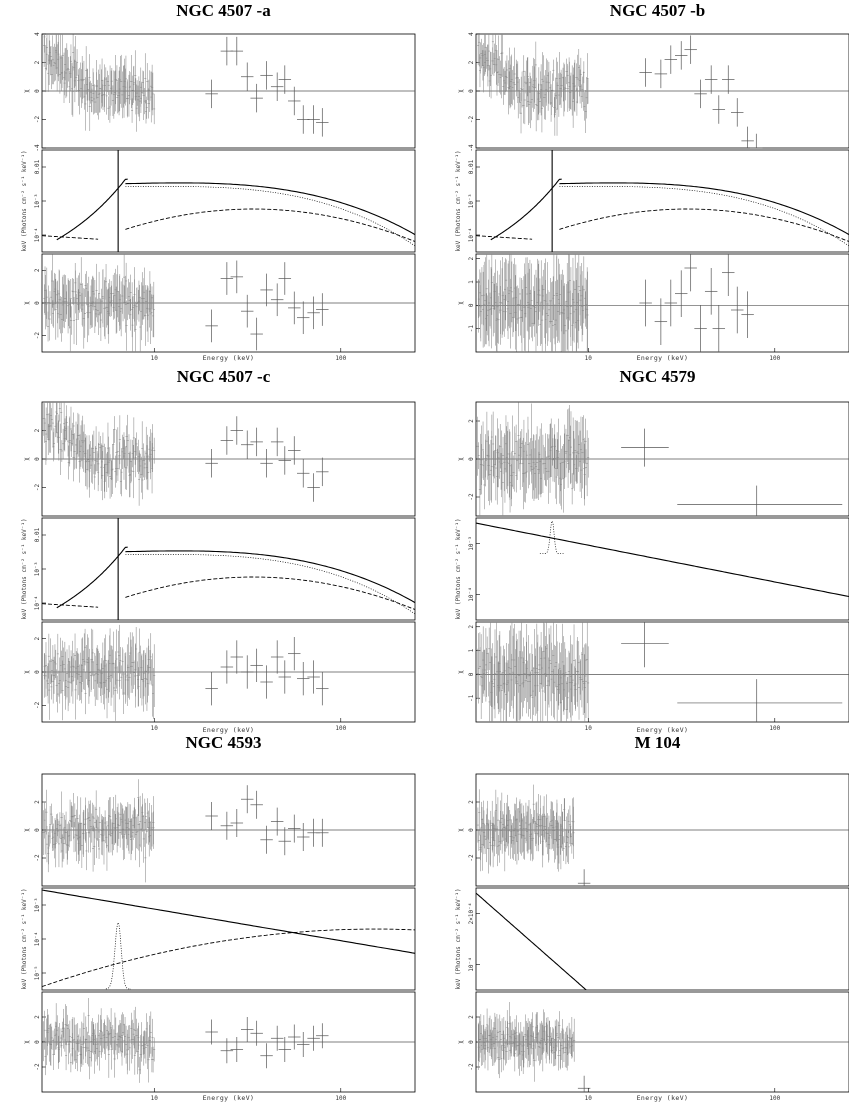  I want to click on powerlaw-curve, so click(662, 560).